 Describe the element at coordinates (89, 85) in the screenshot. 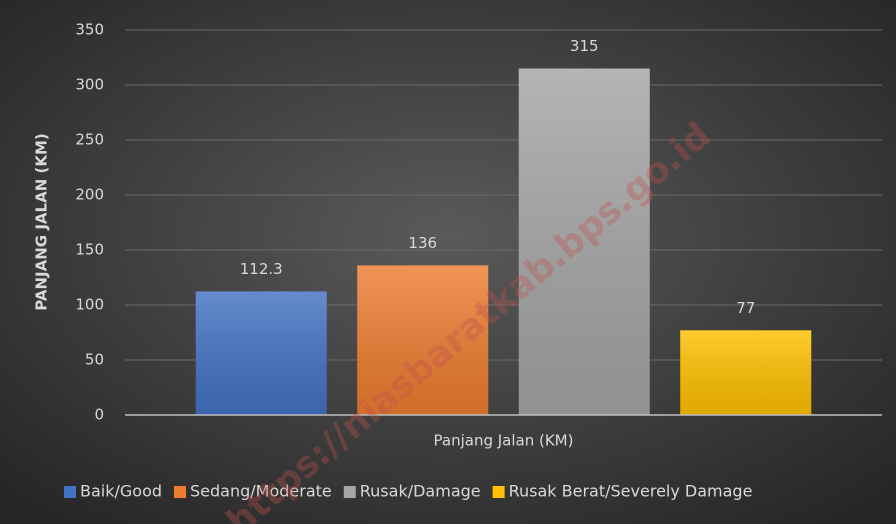

I see `y-tick-label: 300` at that location.